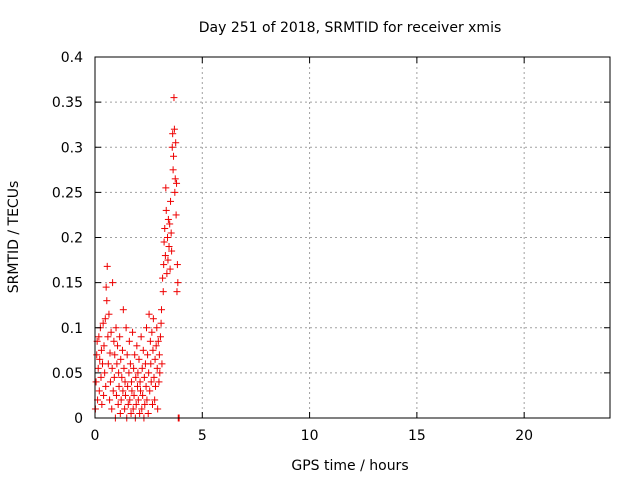 The height and width of the screenshot is (480, 640). I want to click on data-points, so click(137, 258).